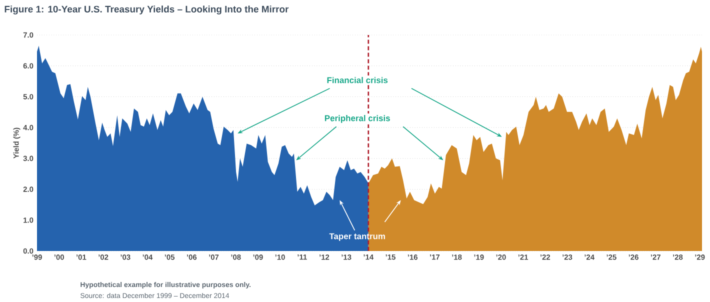 The width and height of the screenshot is (710, 302). What do you see at coordinates (357, 118) in the screenshot?
I see `annotation: Peripheral crisis` at bounding box center [357, 118].